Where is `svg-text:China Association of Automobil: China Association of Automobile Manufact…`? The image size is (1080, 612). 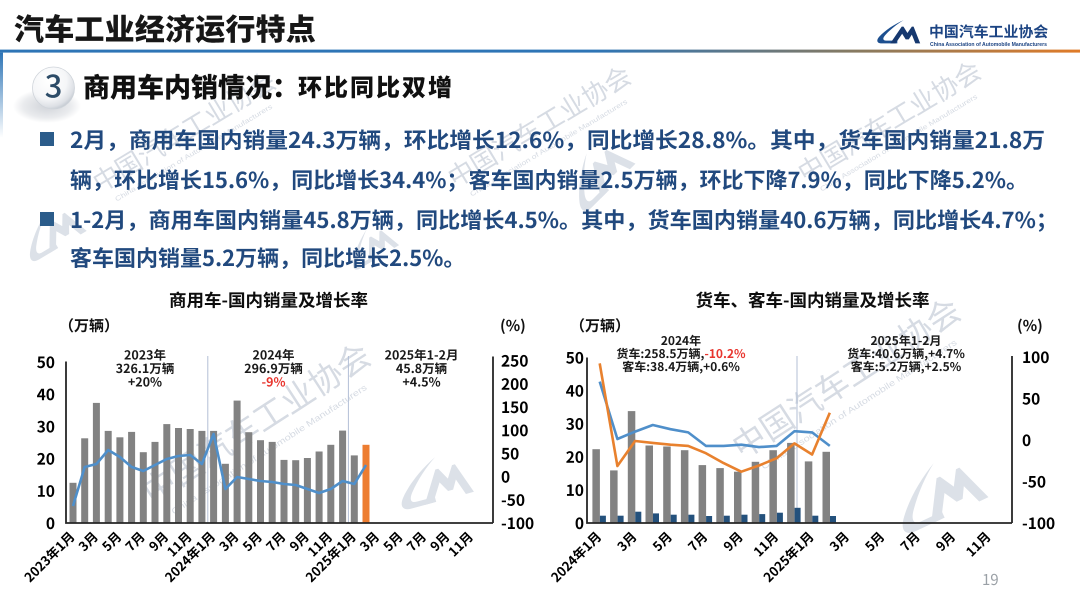
svg-text:China Association of Automobil: China Association of Automobile Manufact… is located at coordinates (988, 45).